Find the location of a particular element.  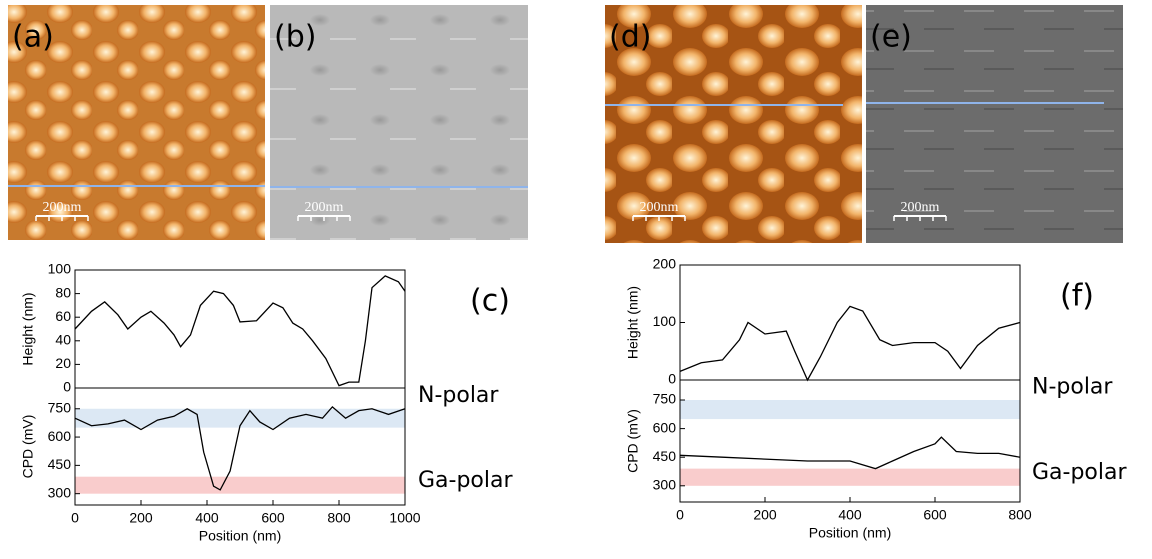

y-tick-label: 200 is located at coordinates (665, 264).